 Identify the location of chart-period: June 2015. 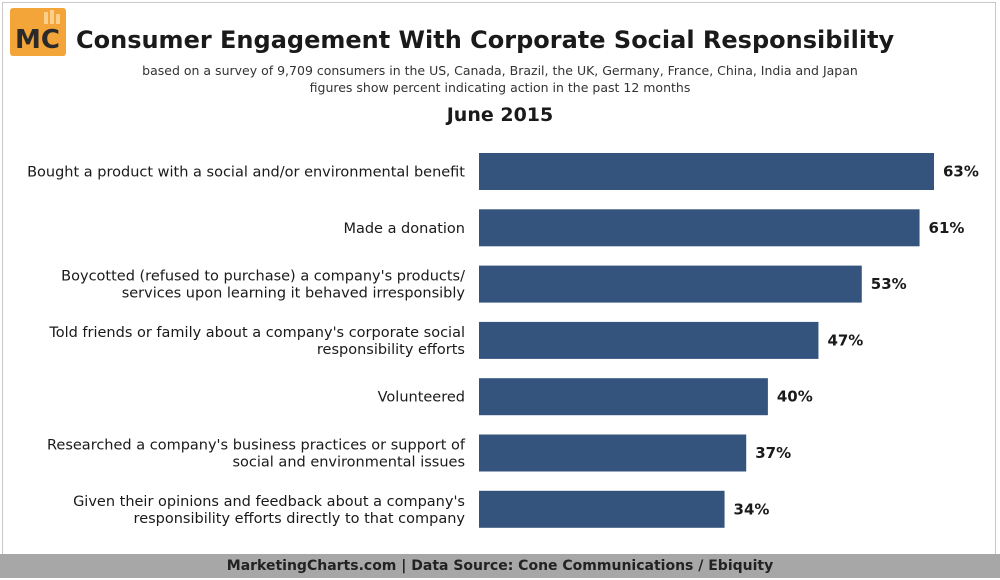
(500, 115).